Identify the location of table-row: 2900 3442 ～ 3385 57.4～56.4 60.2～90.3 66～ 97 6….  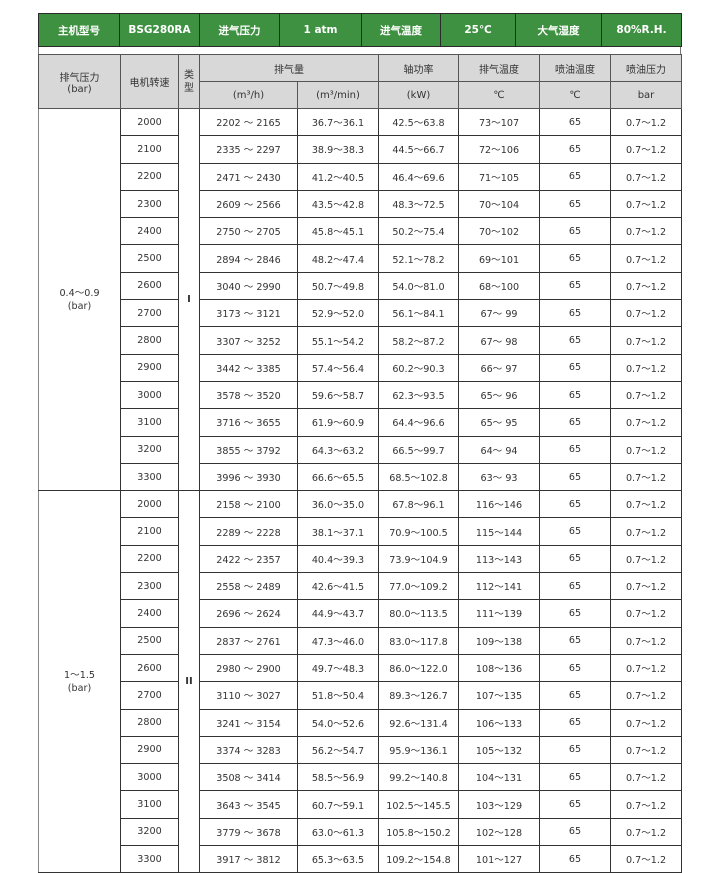
(360, 367).